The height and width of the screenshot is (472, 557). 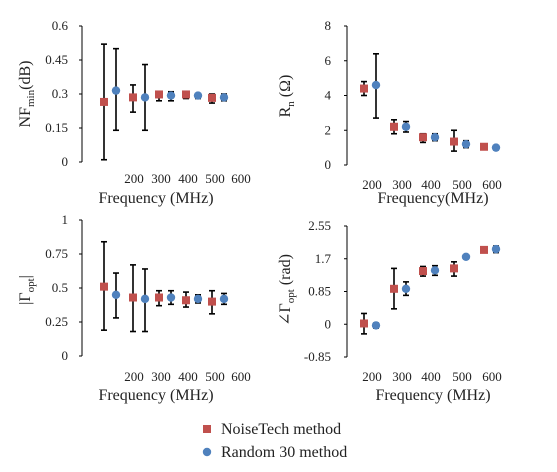 What do you see at coordinates (56, 127) in the screenshot?
I see `y-tick-label: 0.15` at bounding box center [56, 127].